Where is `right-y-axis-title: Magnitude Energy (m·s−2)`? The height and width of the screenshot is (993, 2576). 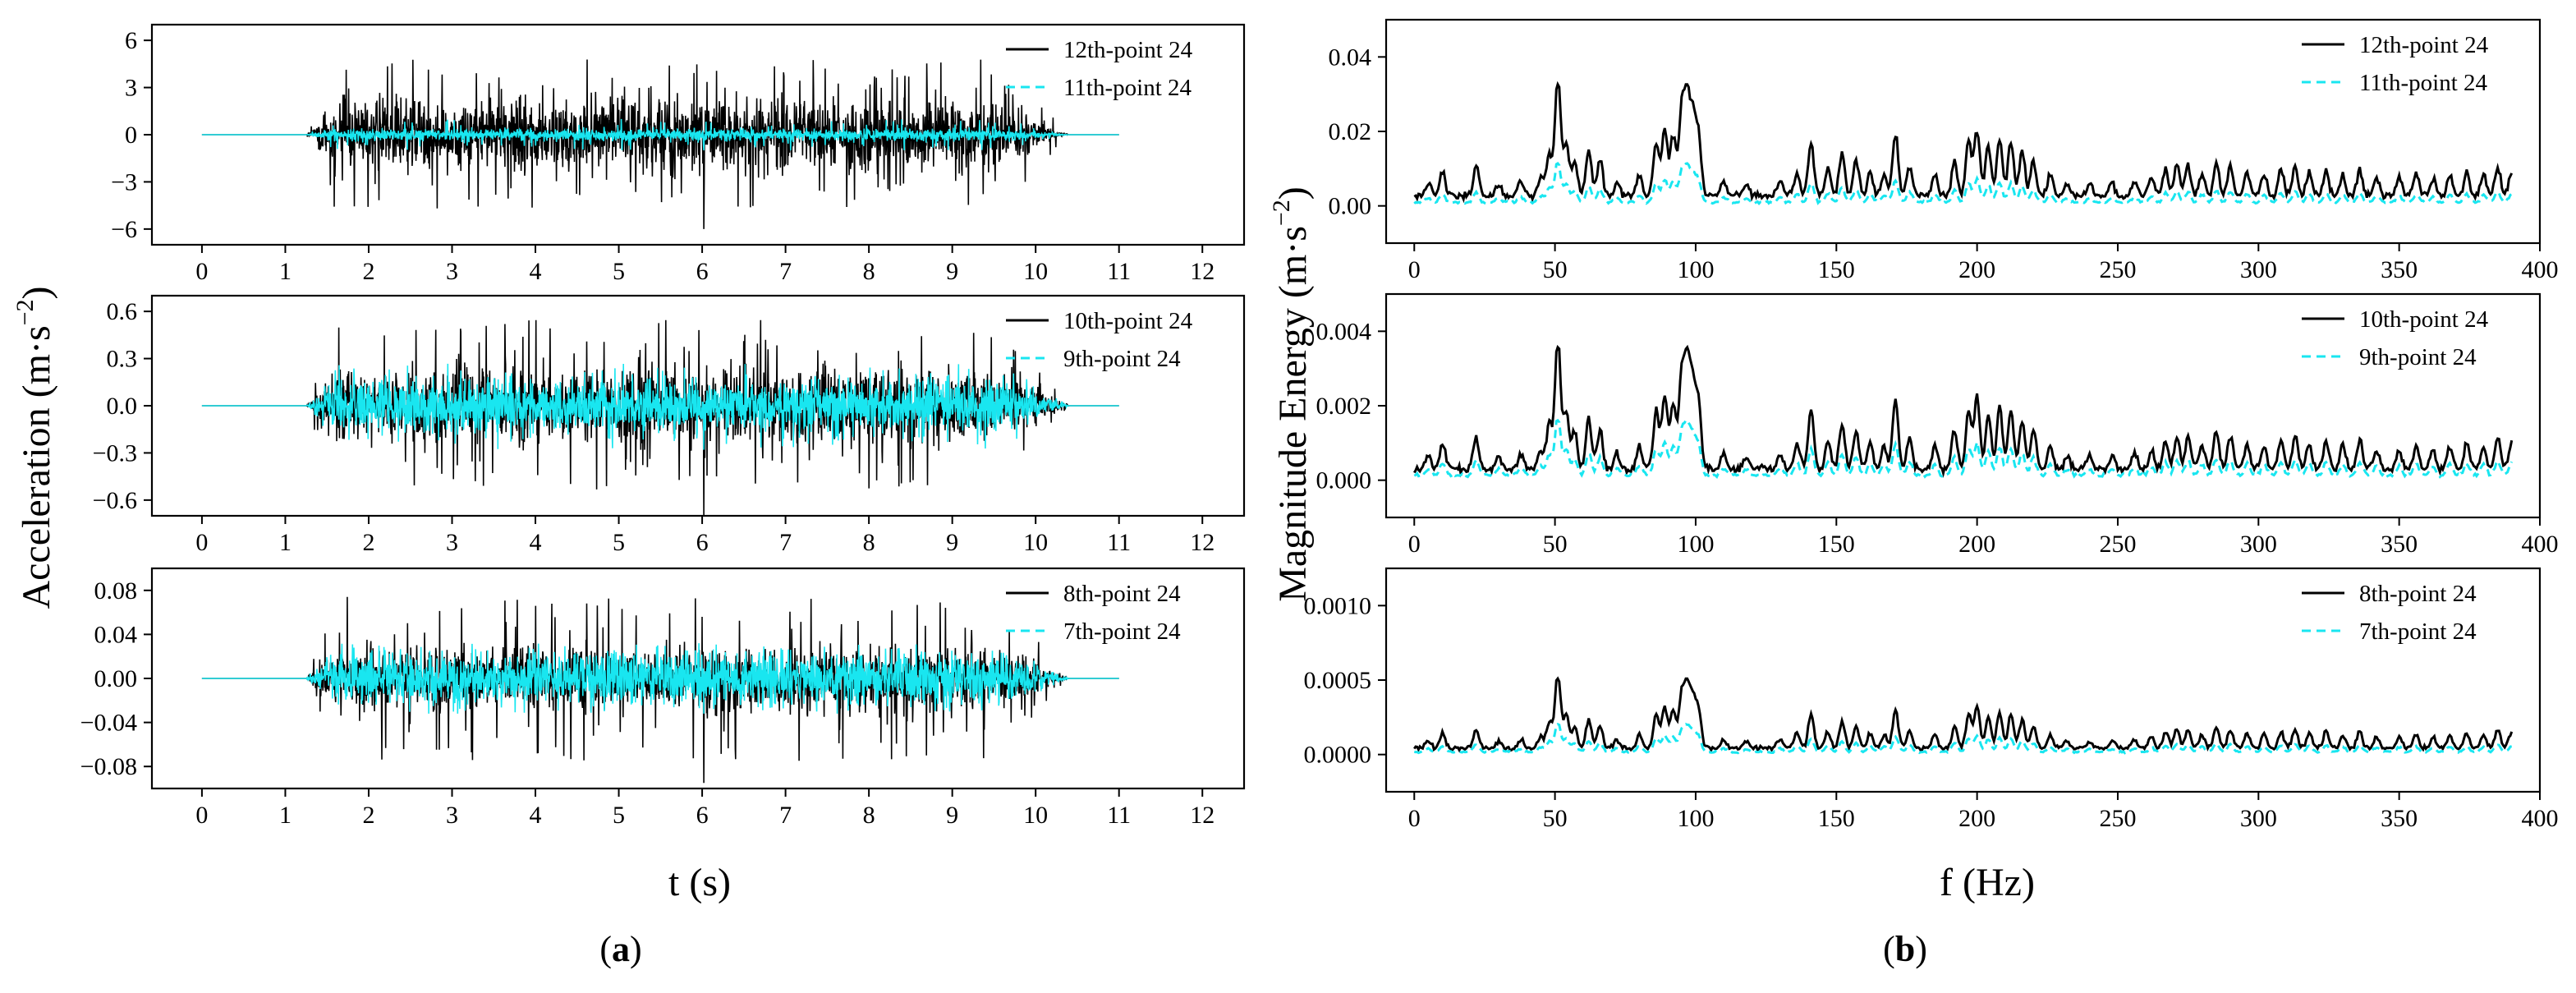
right-y-axis-title: Magnitude Energy (m·s−2) is located at coordinates (1291, 394).